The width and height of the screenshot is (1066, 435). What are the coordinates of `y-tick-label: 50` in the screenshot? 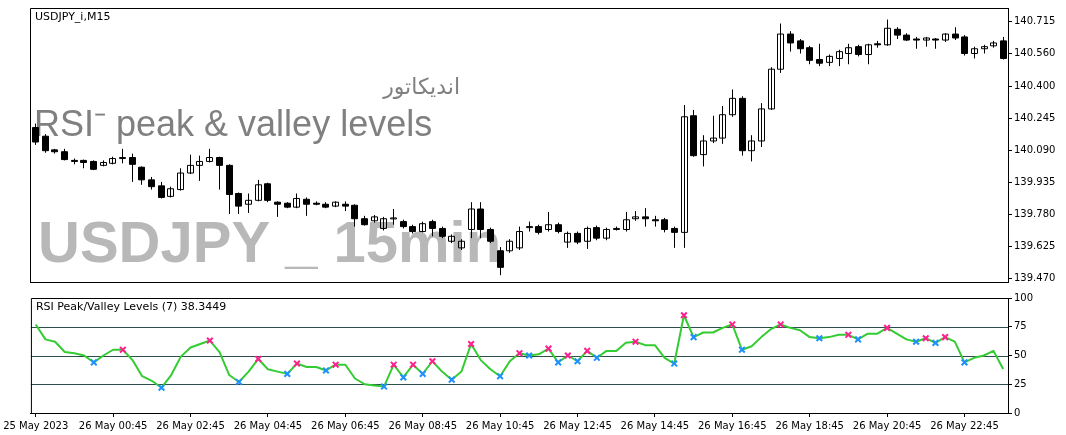 It's located at (1020, 355).